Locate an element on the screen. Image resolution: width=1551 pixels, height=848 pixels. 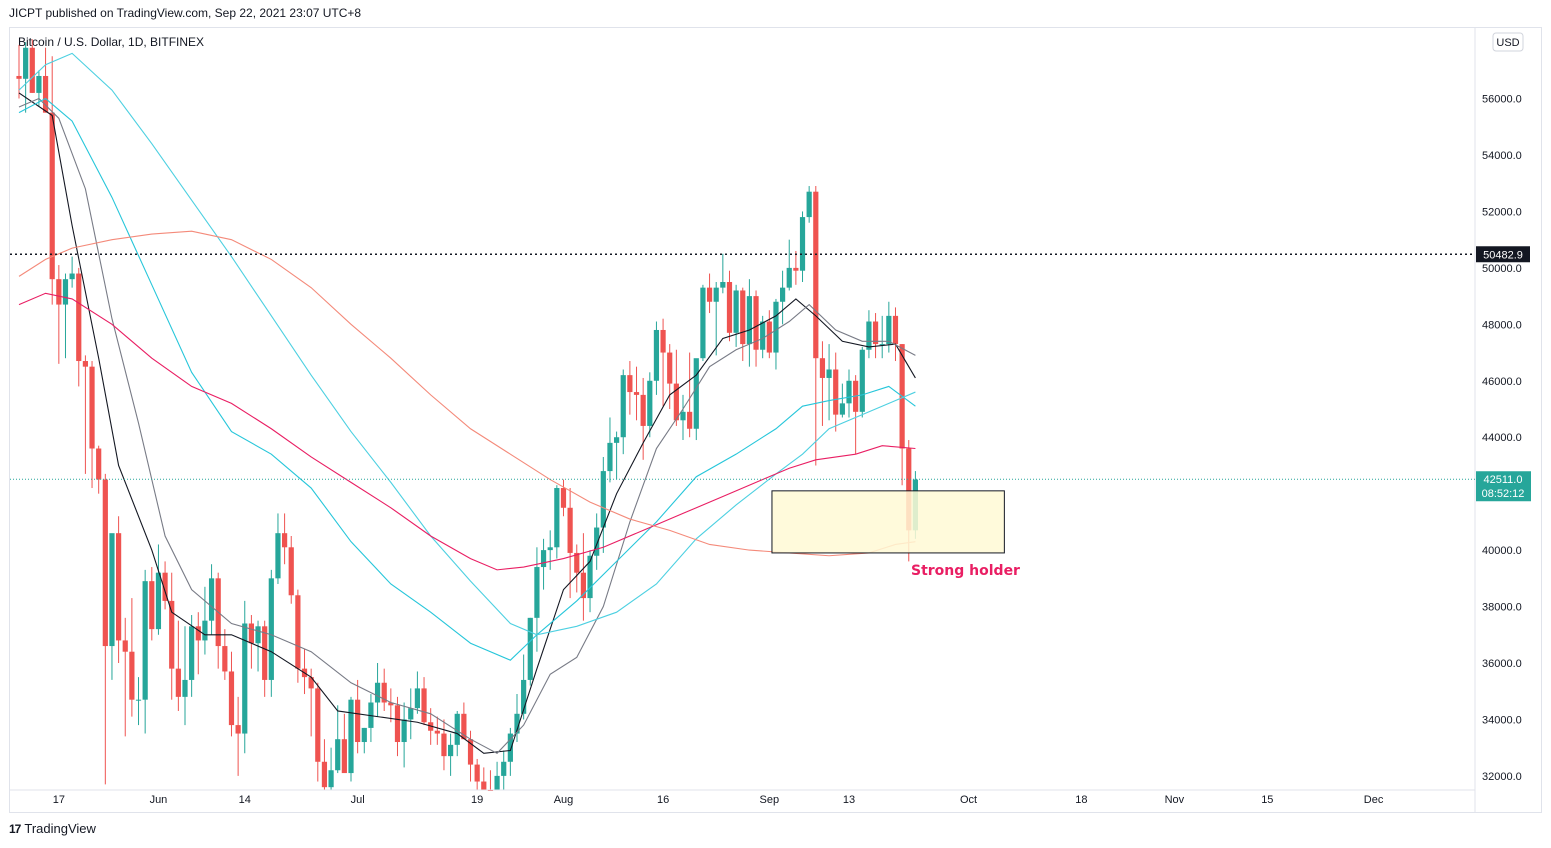
x-tick-label: Dec is located at coordinates (1374, 800).